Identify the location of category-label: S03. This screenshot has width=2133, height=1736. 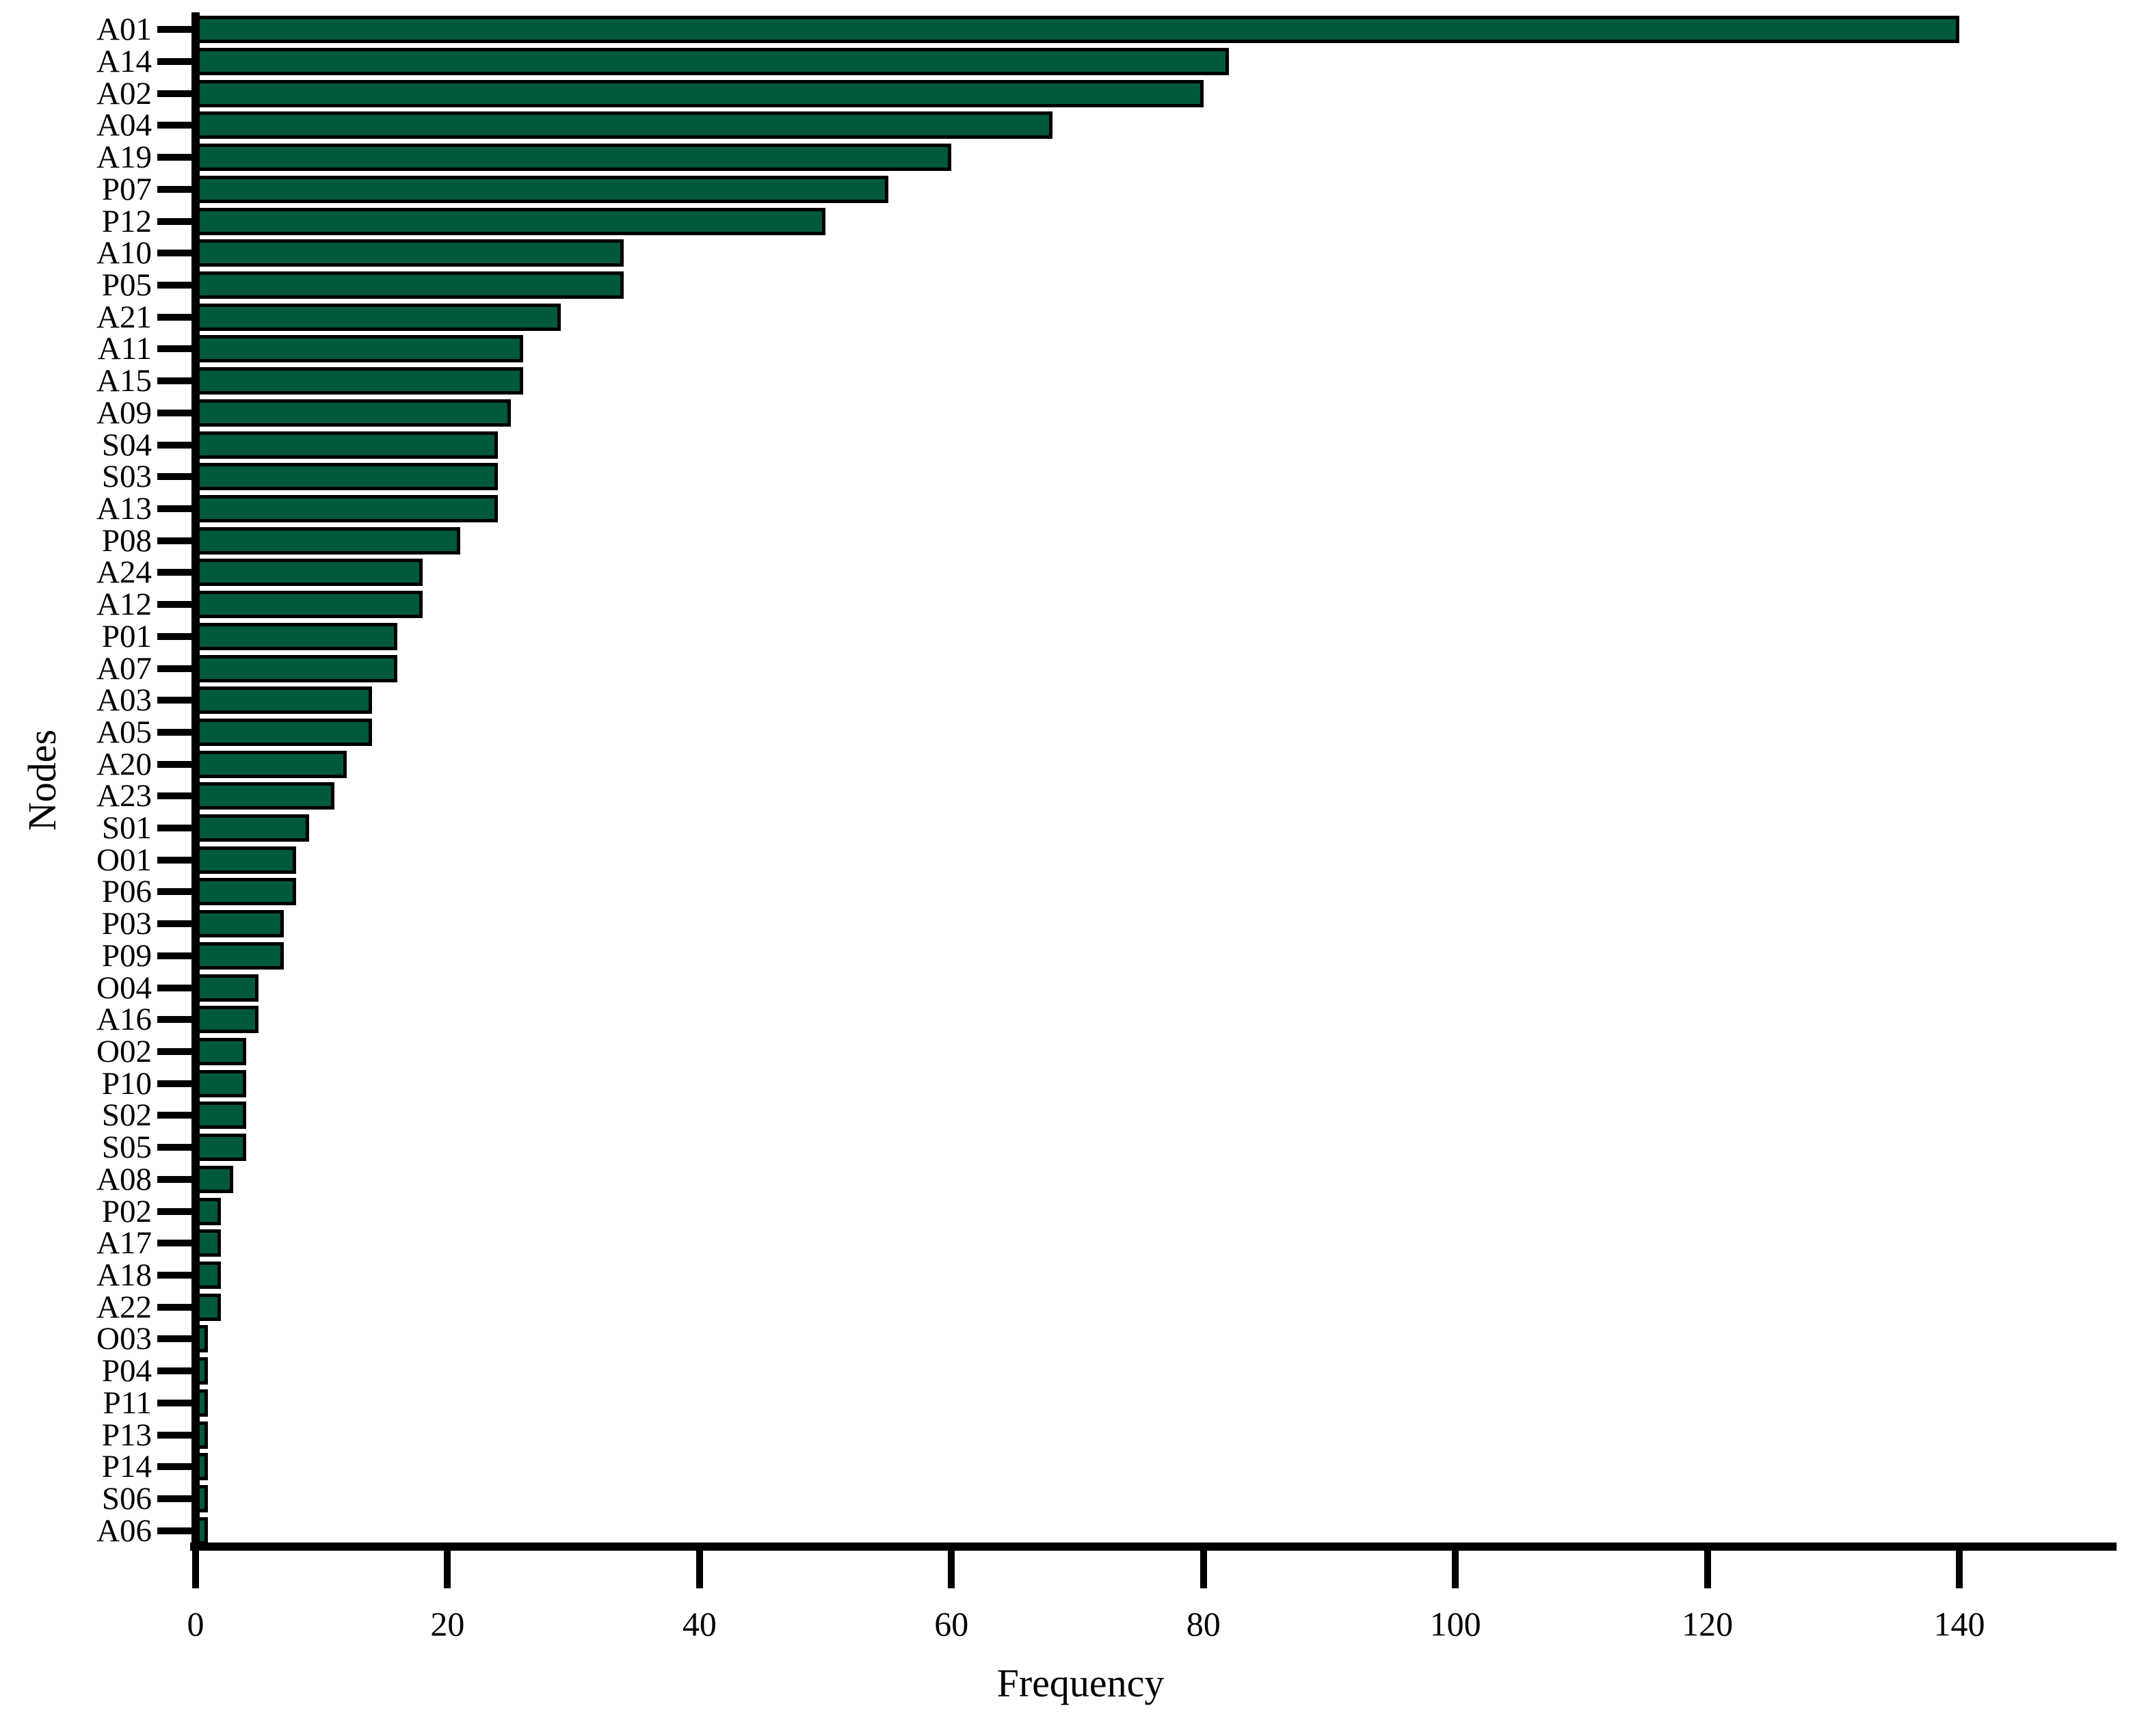
(126, 477).